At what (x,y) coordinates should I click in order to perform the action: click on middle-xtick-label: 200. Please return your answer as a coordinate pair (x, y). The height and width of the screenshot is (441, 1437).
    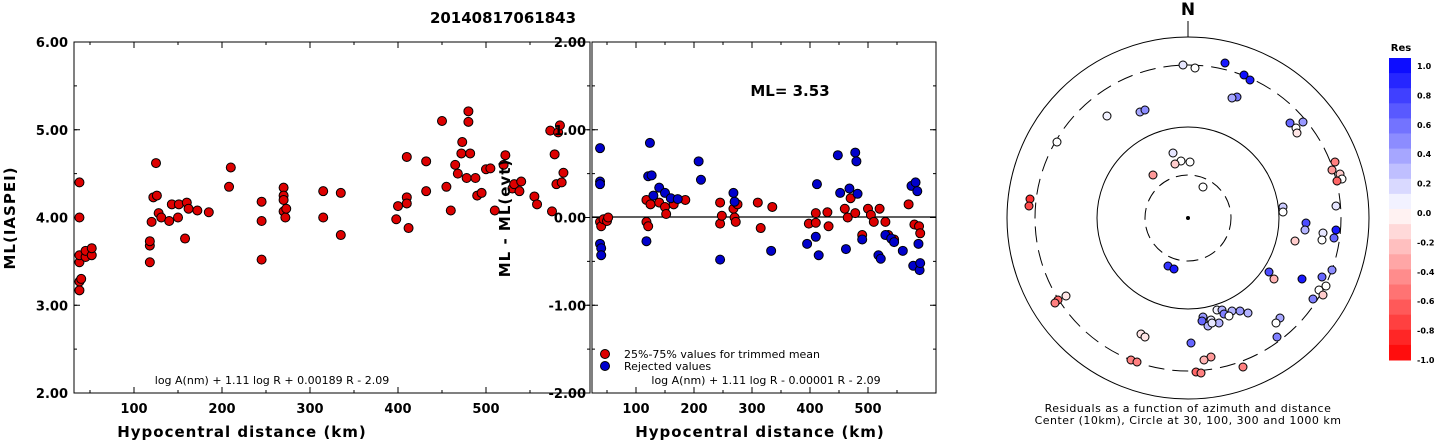
    Looking at the image, I should click on (693, 409).